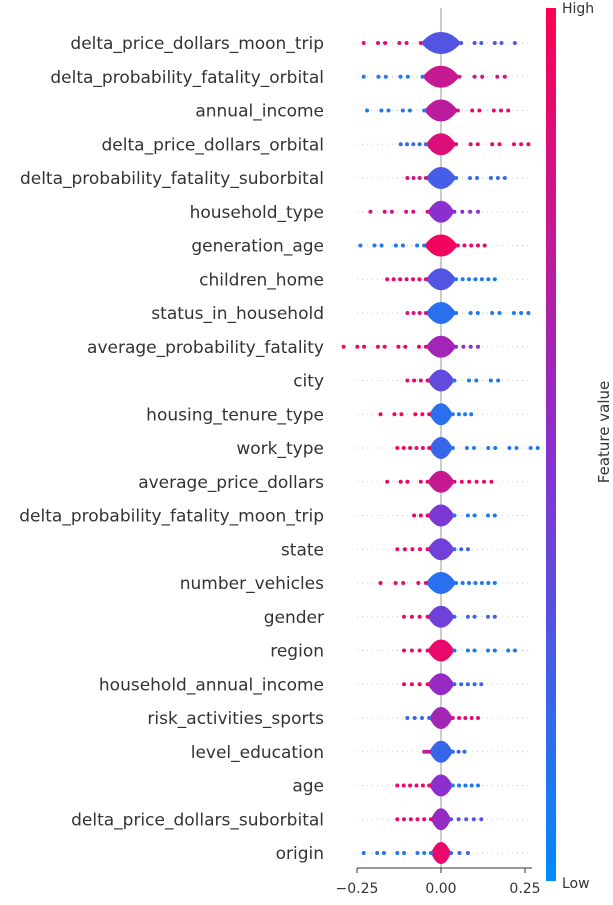 Image resolution: width=613 pixels, height=905 pixels. What do you see at coordinates (237, 314) in the screenshot?
I see `feature-label: status_in_household` at bounding box center [237, 314].